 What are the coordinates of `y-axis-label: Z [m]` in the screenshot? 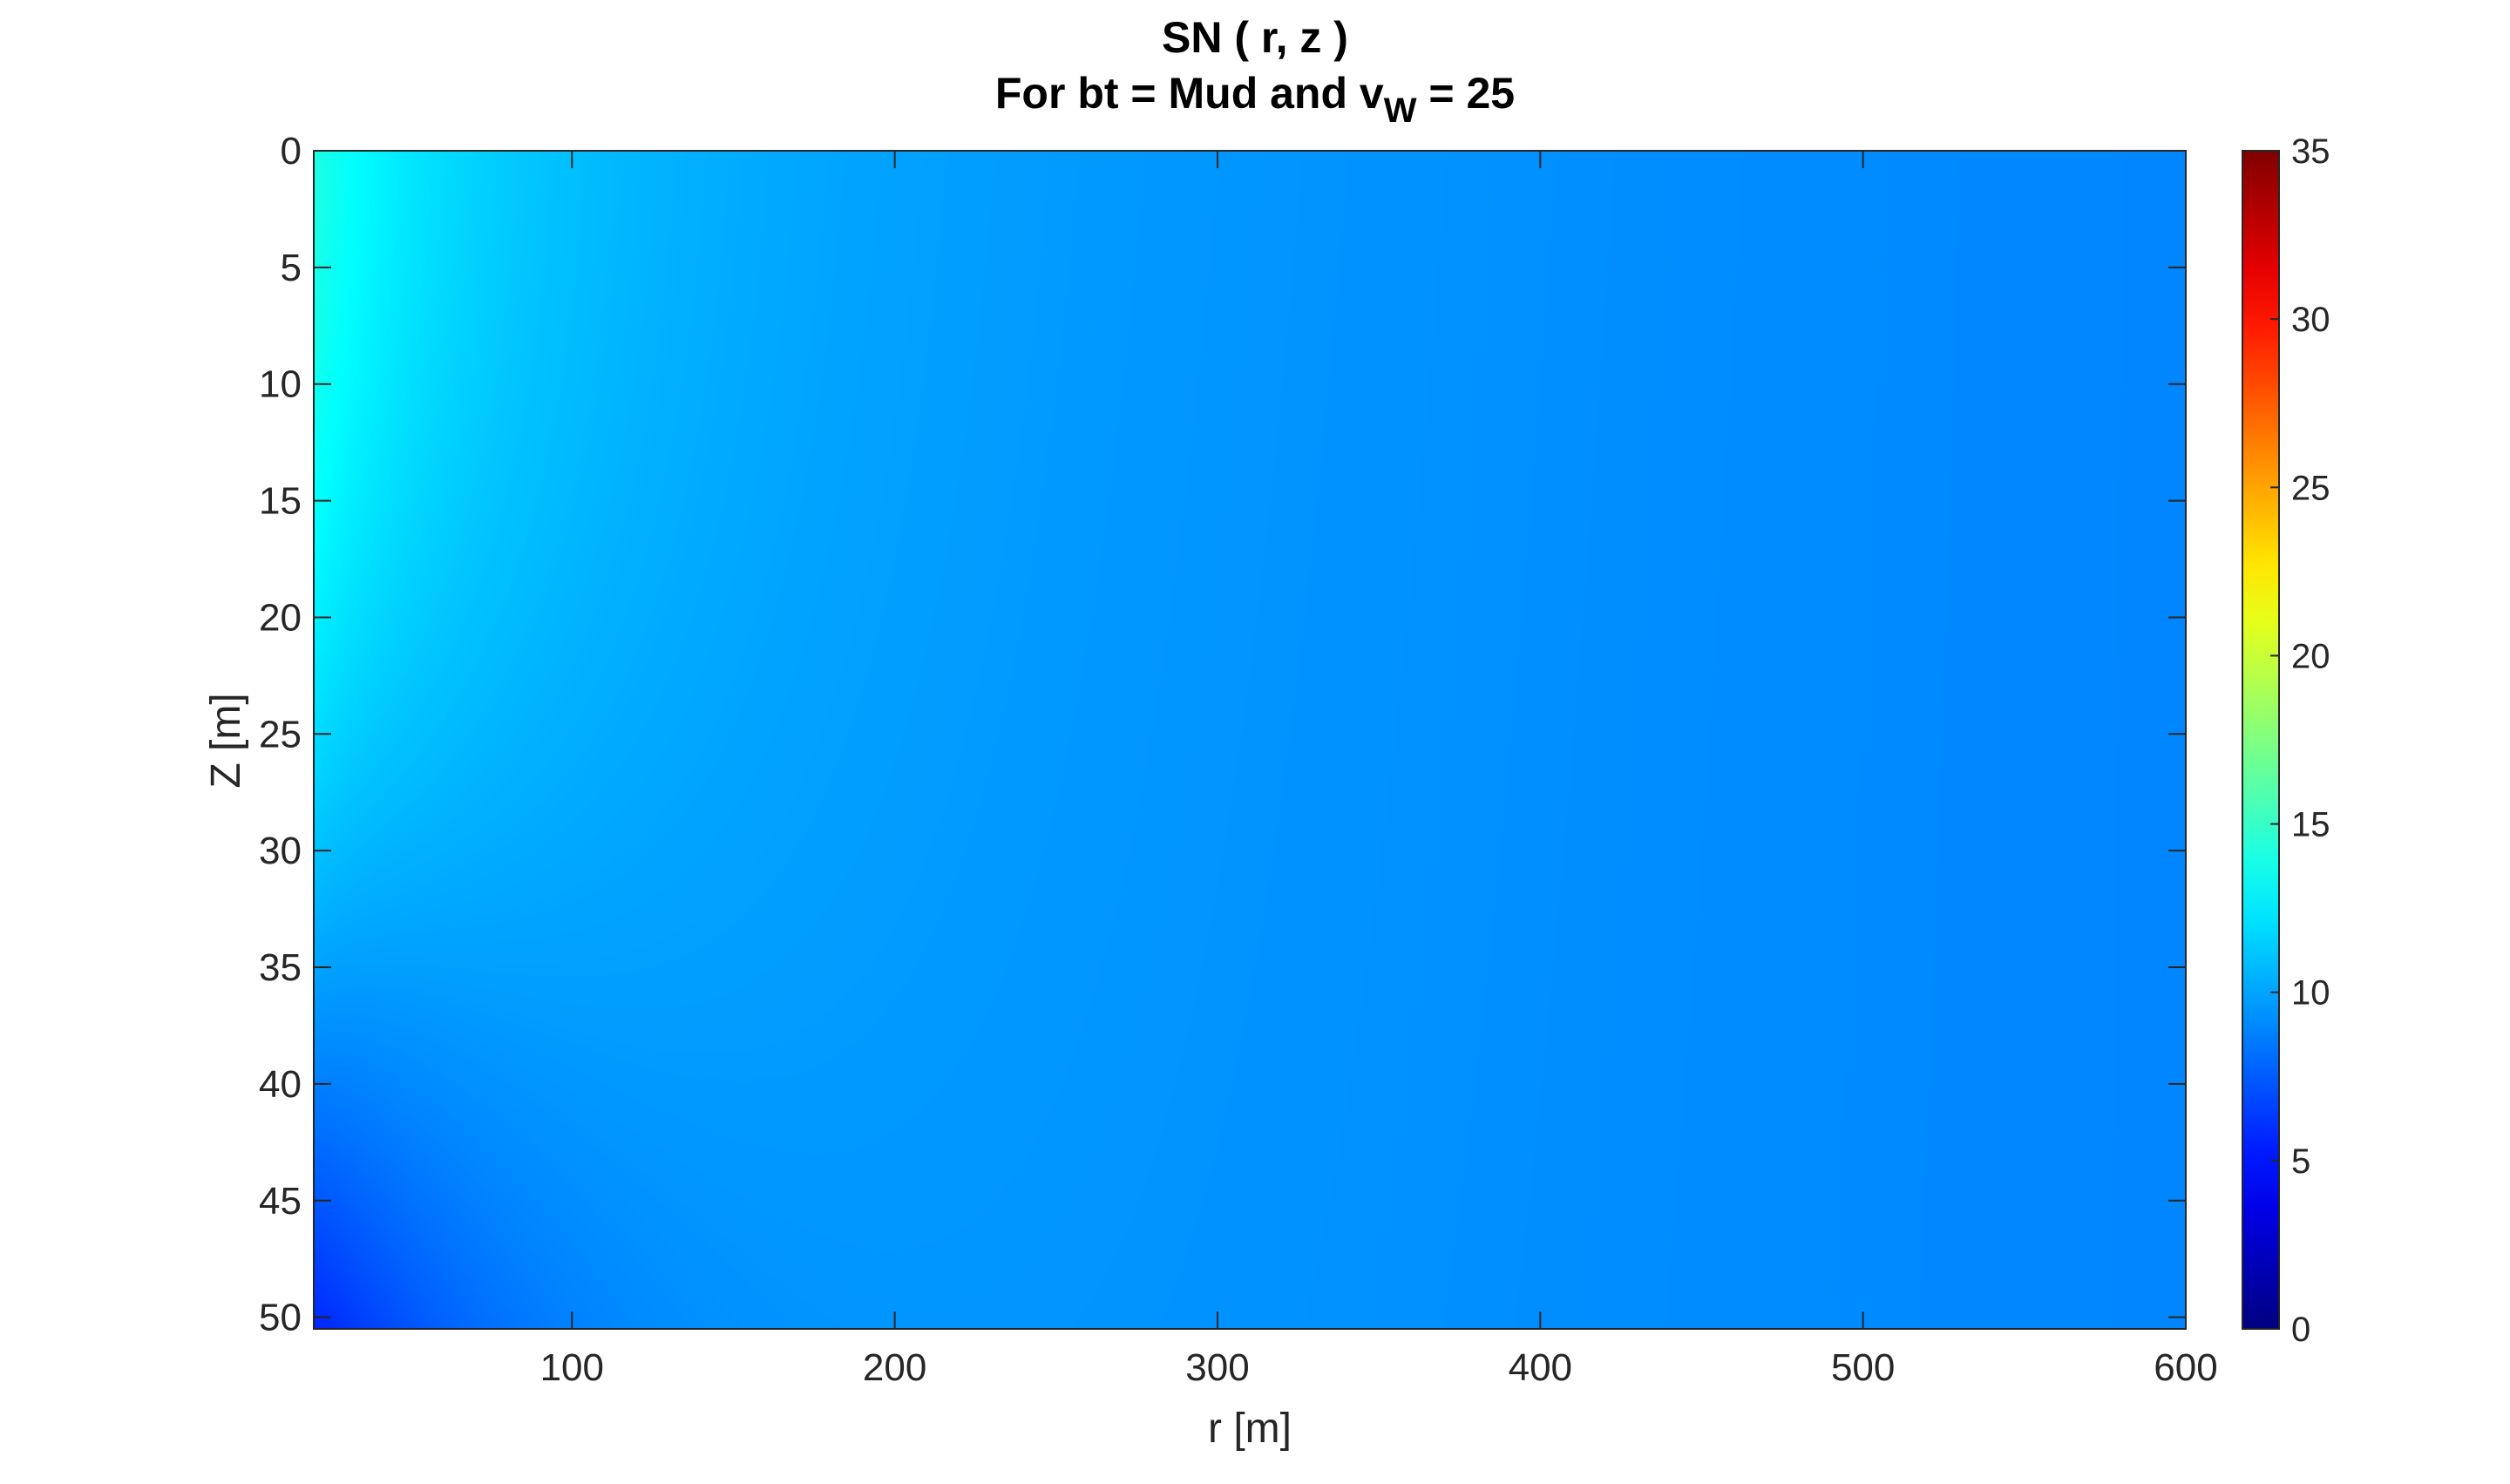 It's located at (226, 740).